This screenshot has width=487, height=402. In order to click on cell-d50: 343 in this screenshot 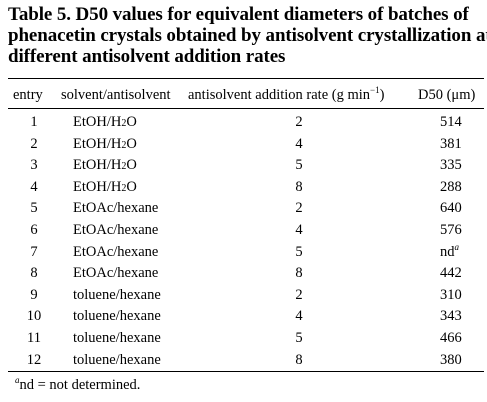, I will do `click(455, 317)`.